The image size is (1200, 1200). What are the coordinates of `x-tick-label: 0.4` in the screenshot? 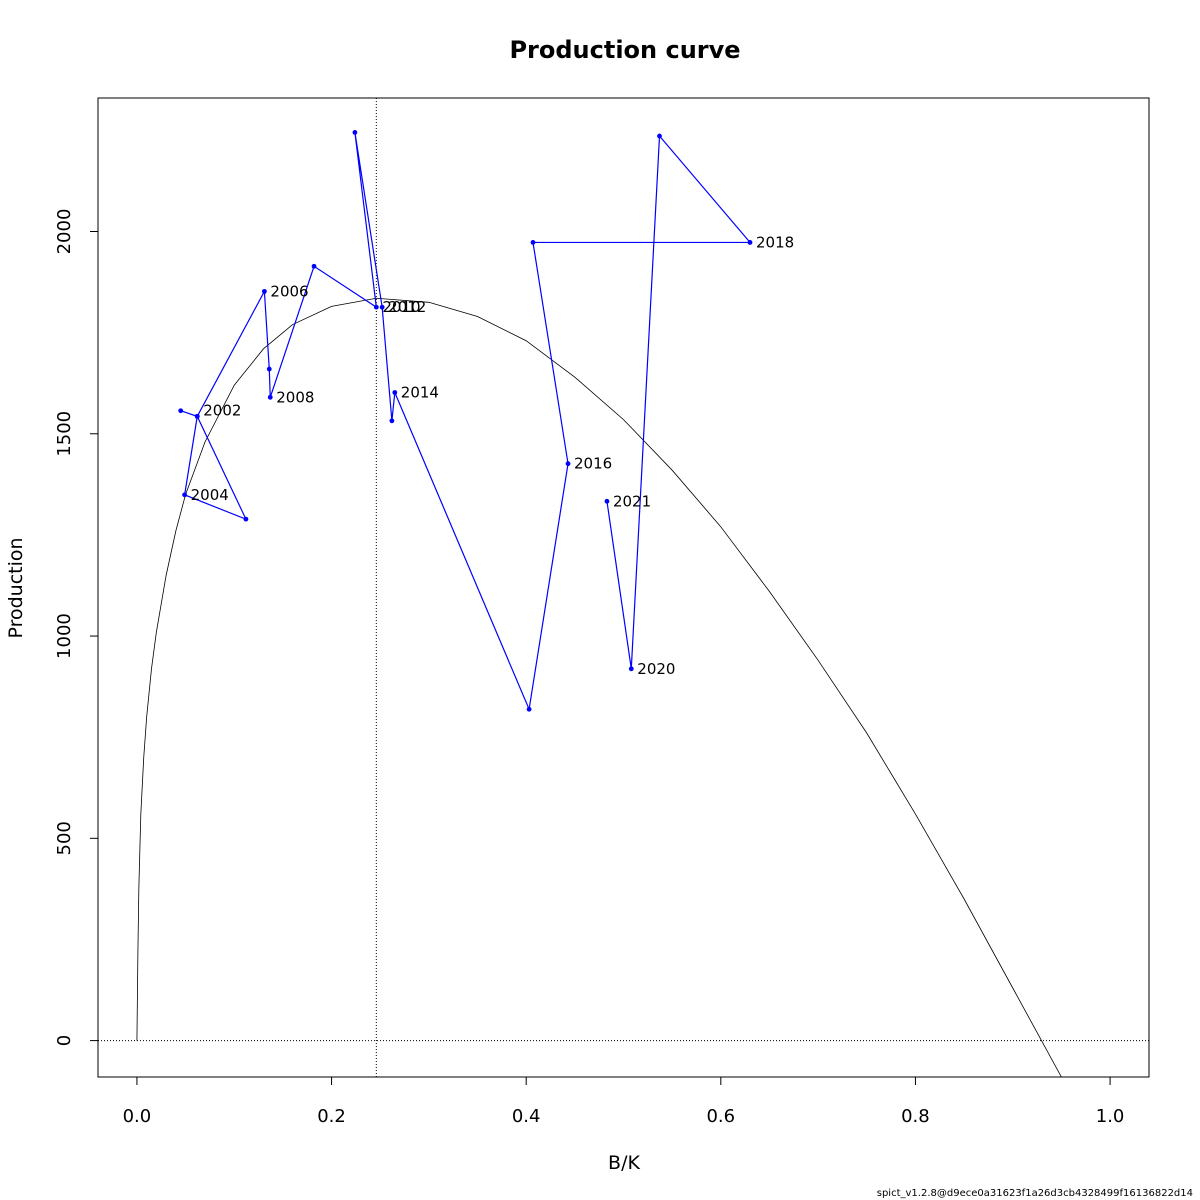 It's located at (526, 1116).